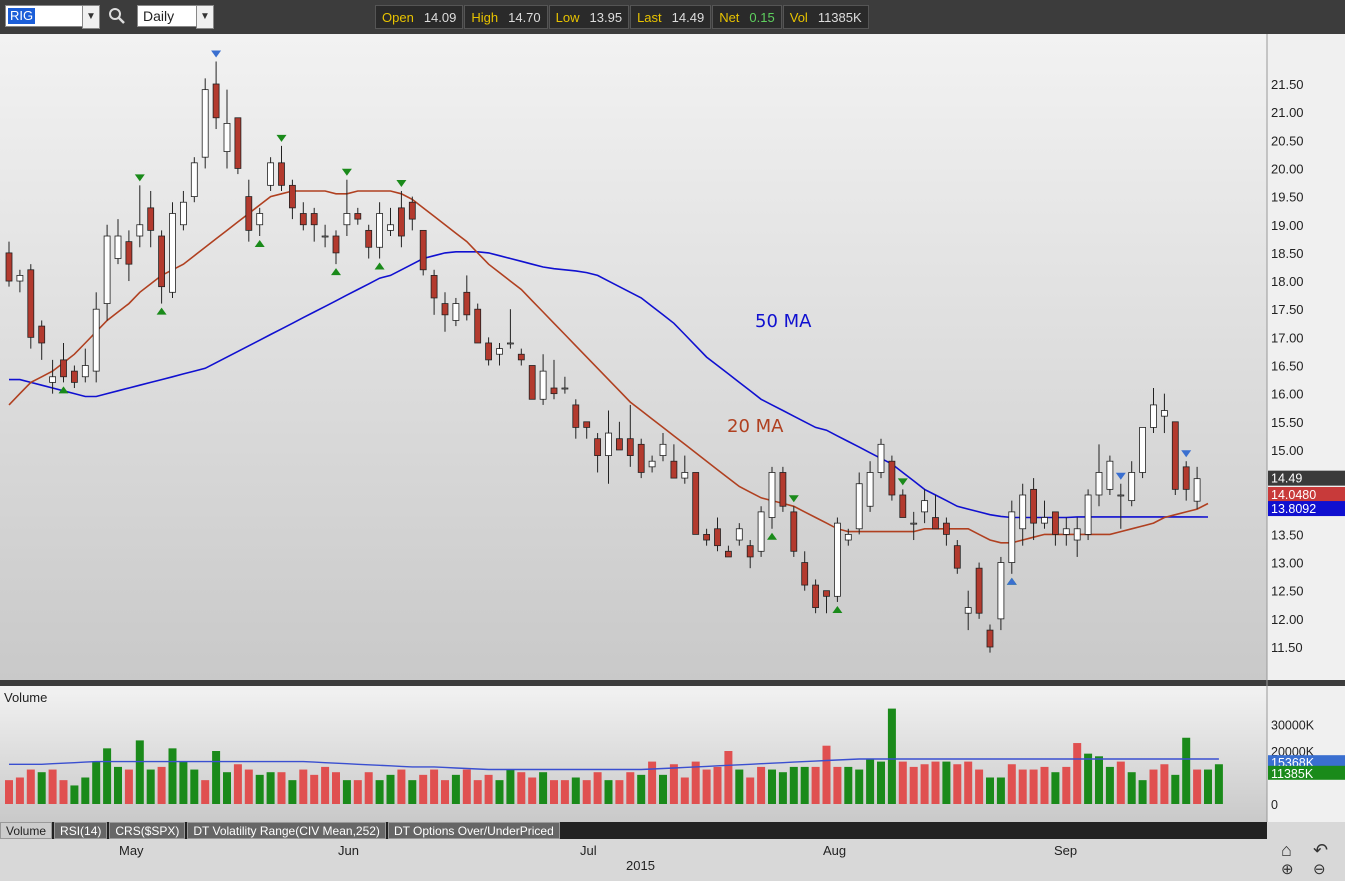 The image size is (1345, 881). I want to click on quote-low: Low 13.95, so click(589, 17).